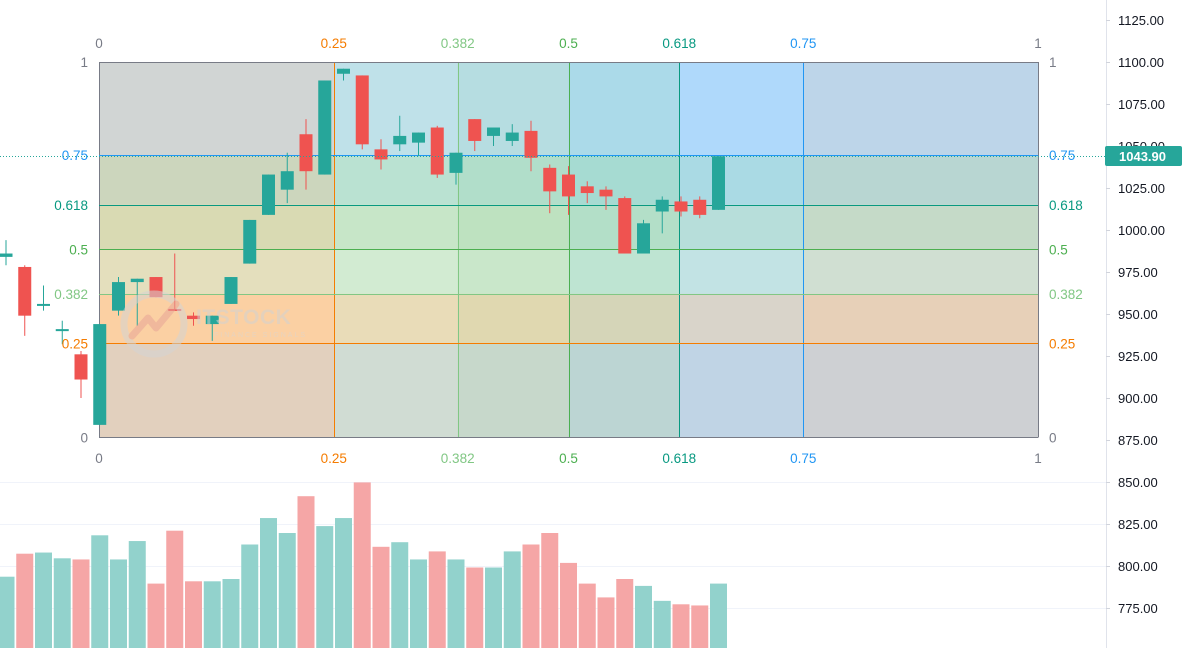  Describe the element at coordinates (1141, 62) in the screenshot. I see `price-axis-label: 1100.00` at that location.